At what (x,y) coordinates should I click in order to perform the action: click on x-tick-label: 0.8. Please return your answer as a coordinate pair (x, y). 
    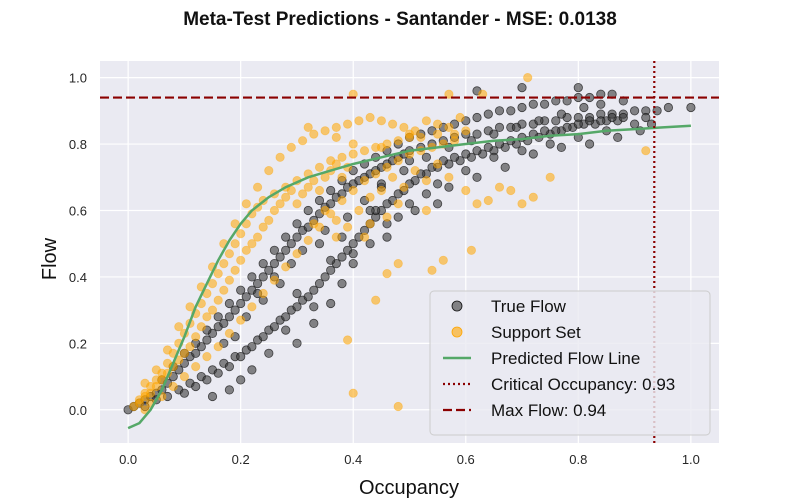
    Looking at the image, I should click on (578, 459).